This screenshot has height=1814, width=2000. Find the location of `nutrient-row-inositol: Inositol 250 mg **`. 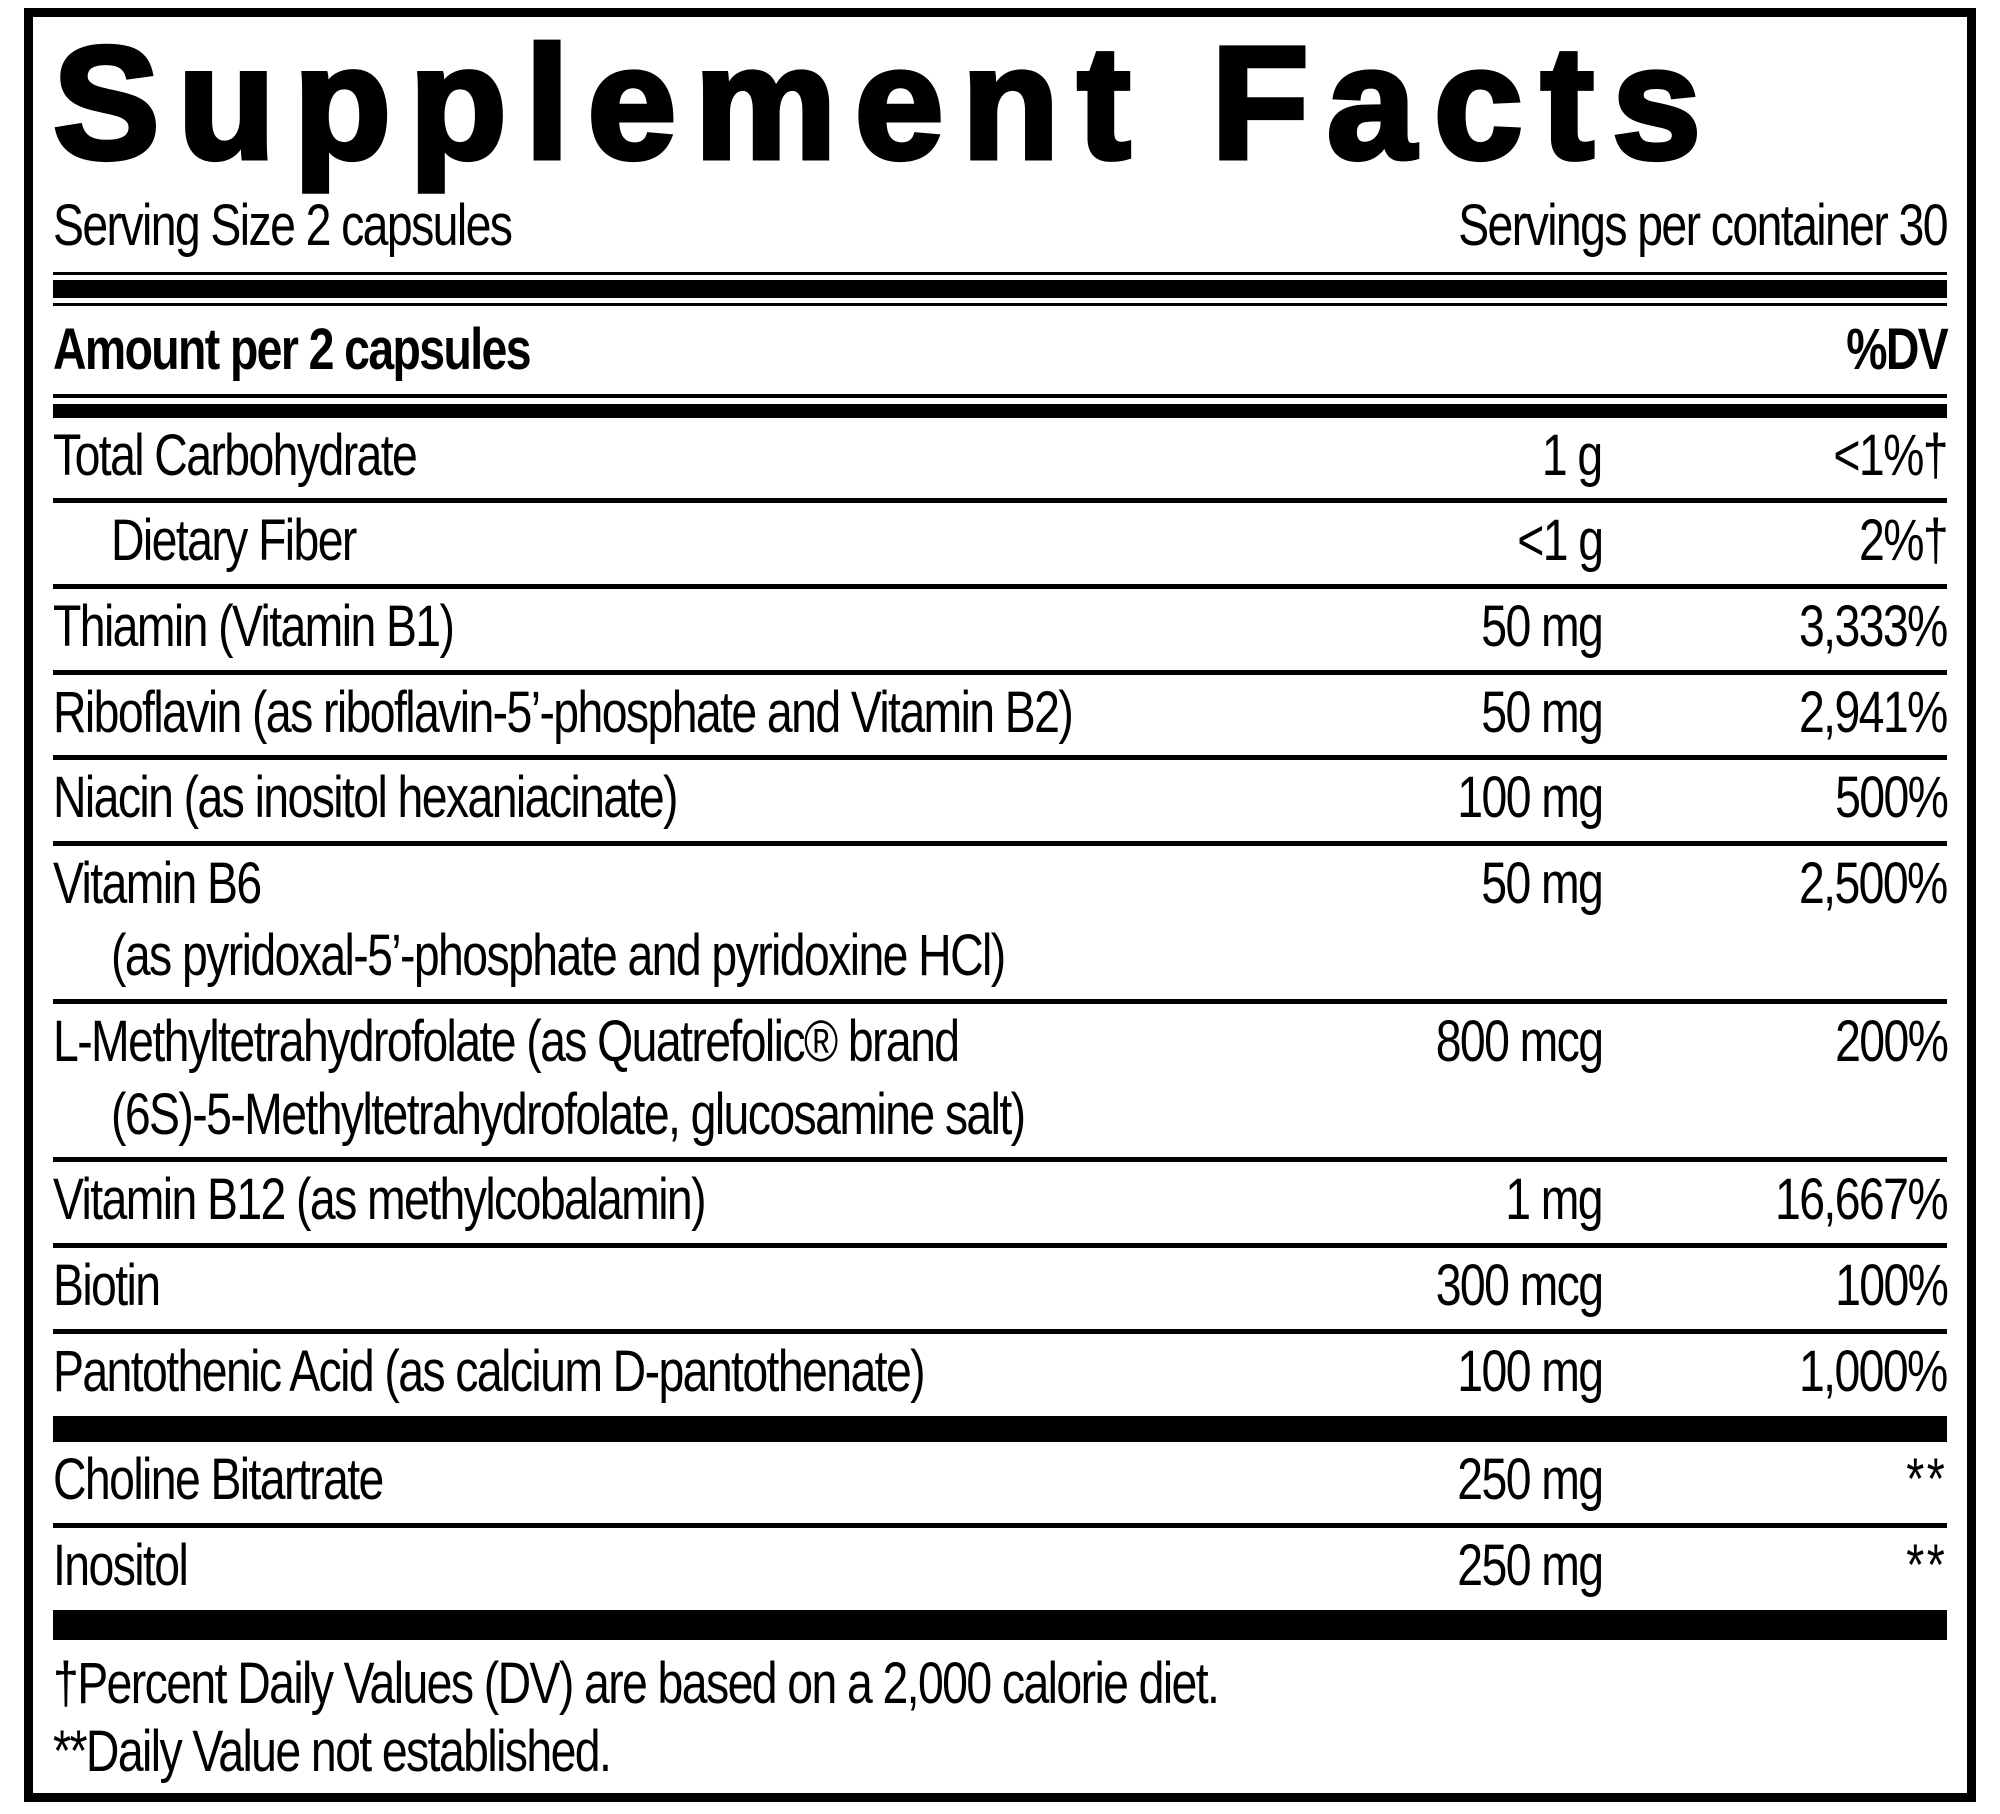

nutrient-row-inositol: Inositol 250 mg ** is located at coordinates (1000, 1568).